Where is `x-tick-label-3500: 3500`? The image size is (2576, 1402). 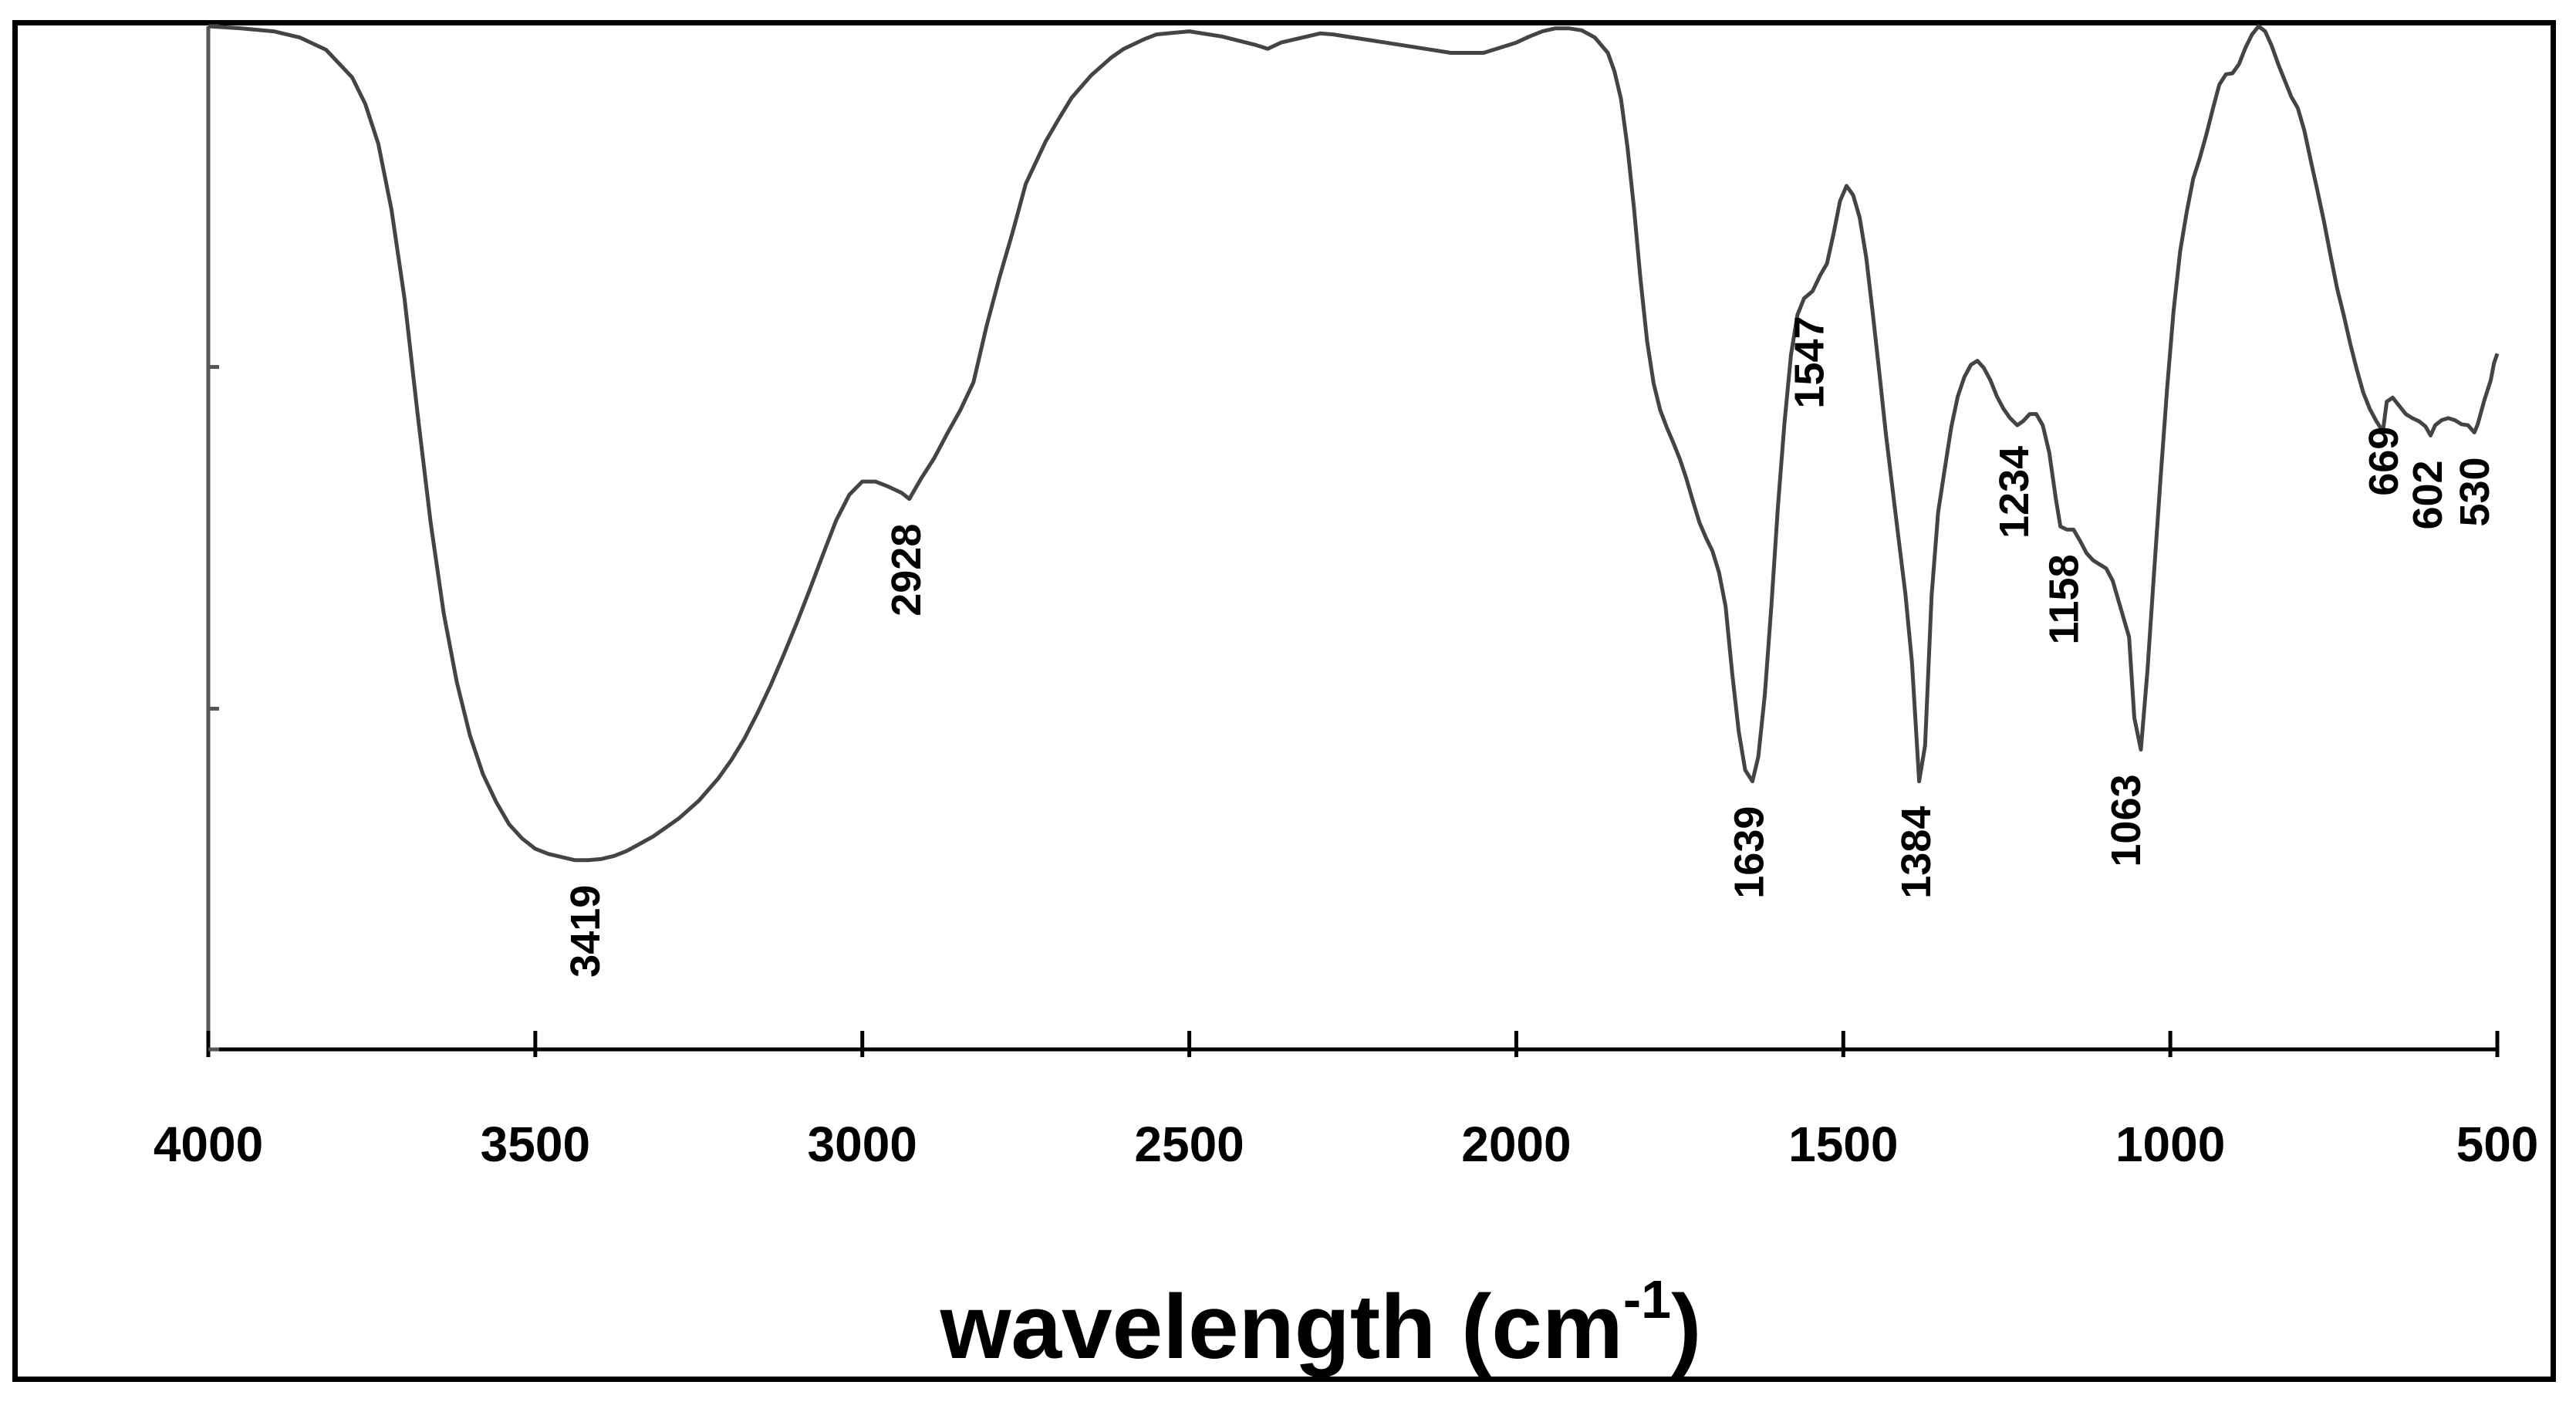
x-tick-label-3500: 3500 is located at coordinates (535, 1144).